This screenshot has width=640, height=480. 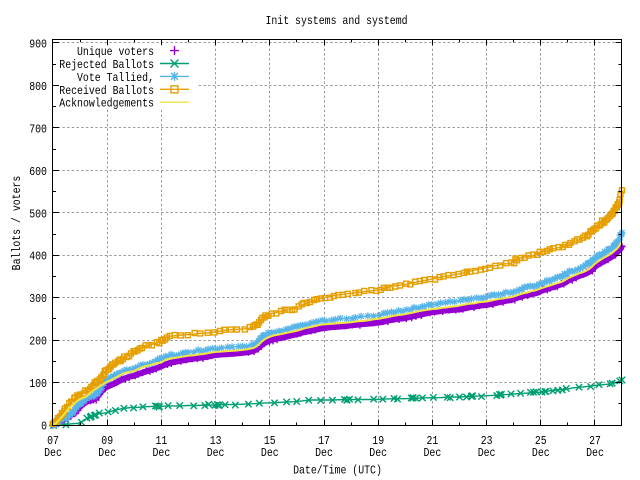 What do you see at coordinates (38, 172) in the screenshot?
I see `svg-text: 600` at bounding box center [38, 172].